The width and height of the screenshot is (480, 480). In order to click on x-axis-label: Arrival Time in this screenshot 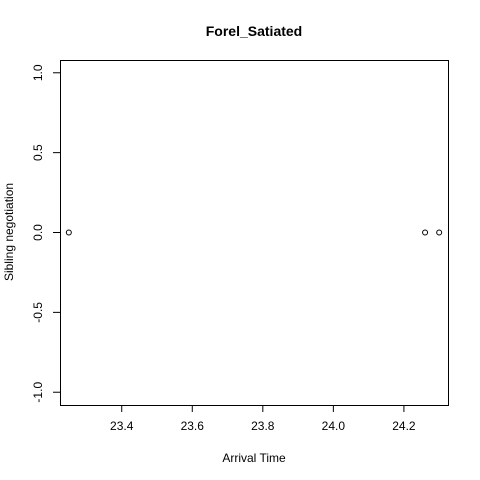, I will do `click(254, 458)`.